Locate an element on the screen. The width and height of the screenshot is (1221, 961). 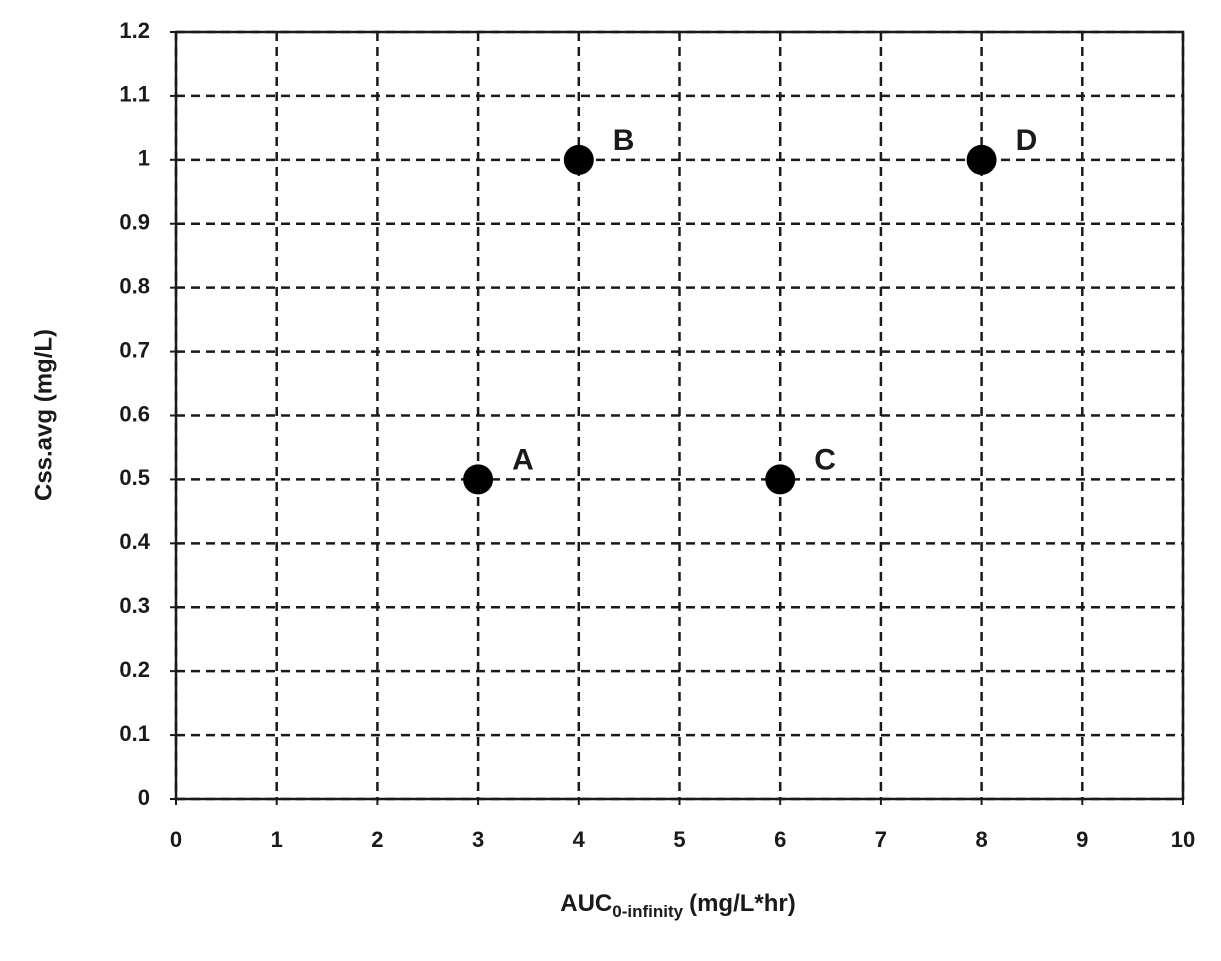
point-label: B is located at coordinates (624, 140).